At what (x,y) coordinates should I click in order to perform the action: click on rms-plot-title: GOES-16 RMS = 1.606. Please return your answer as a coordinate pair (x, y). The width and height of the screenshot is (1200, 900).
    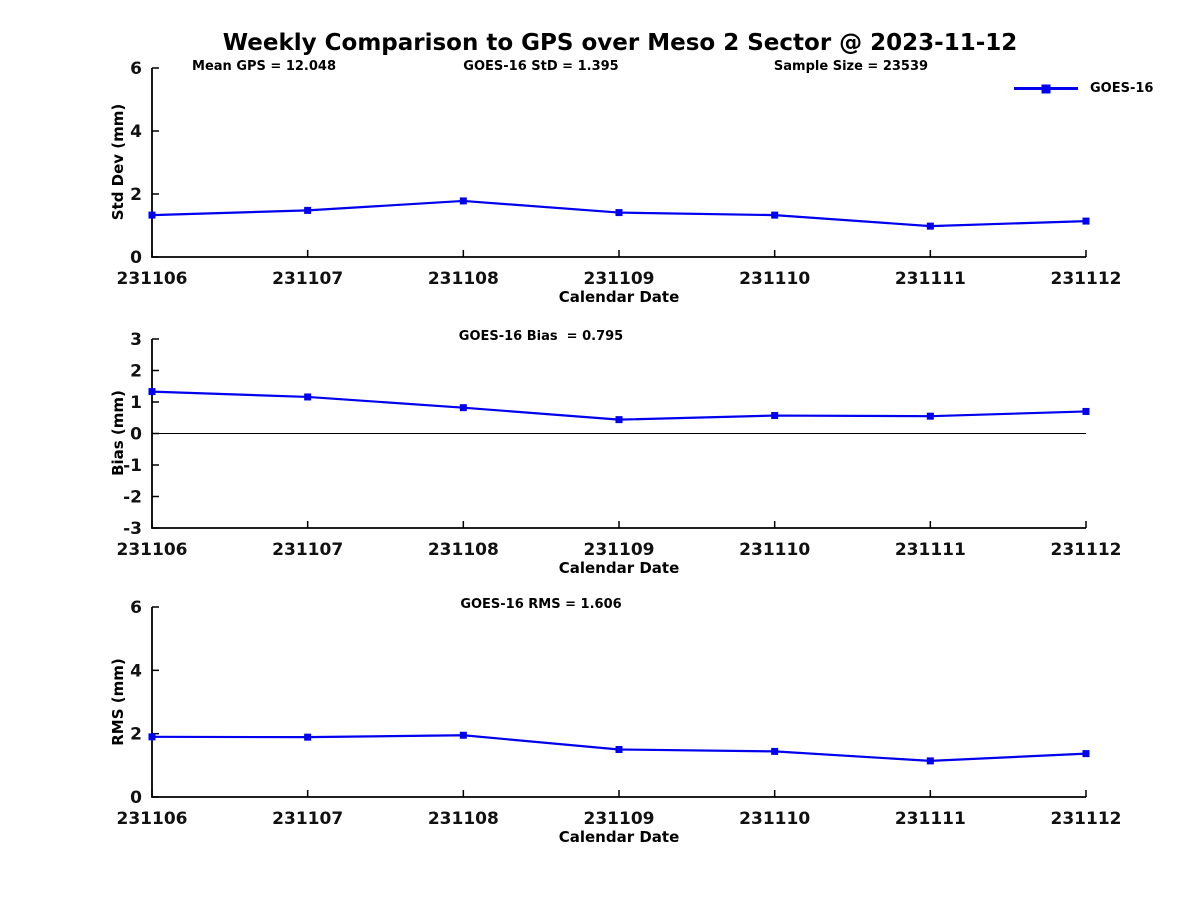
    Looking at the image, I should click on (541, 604).